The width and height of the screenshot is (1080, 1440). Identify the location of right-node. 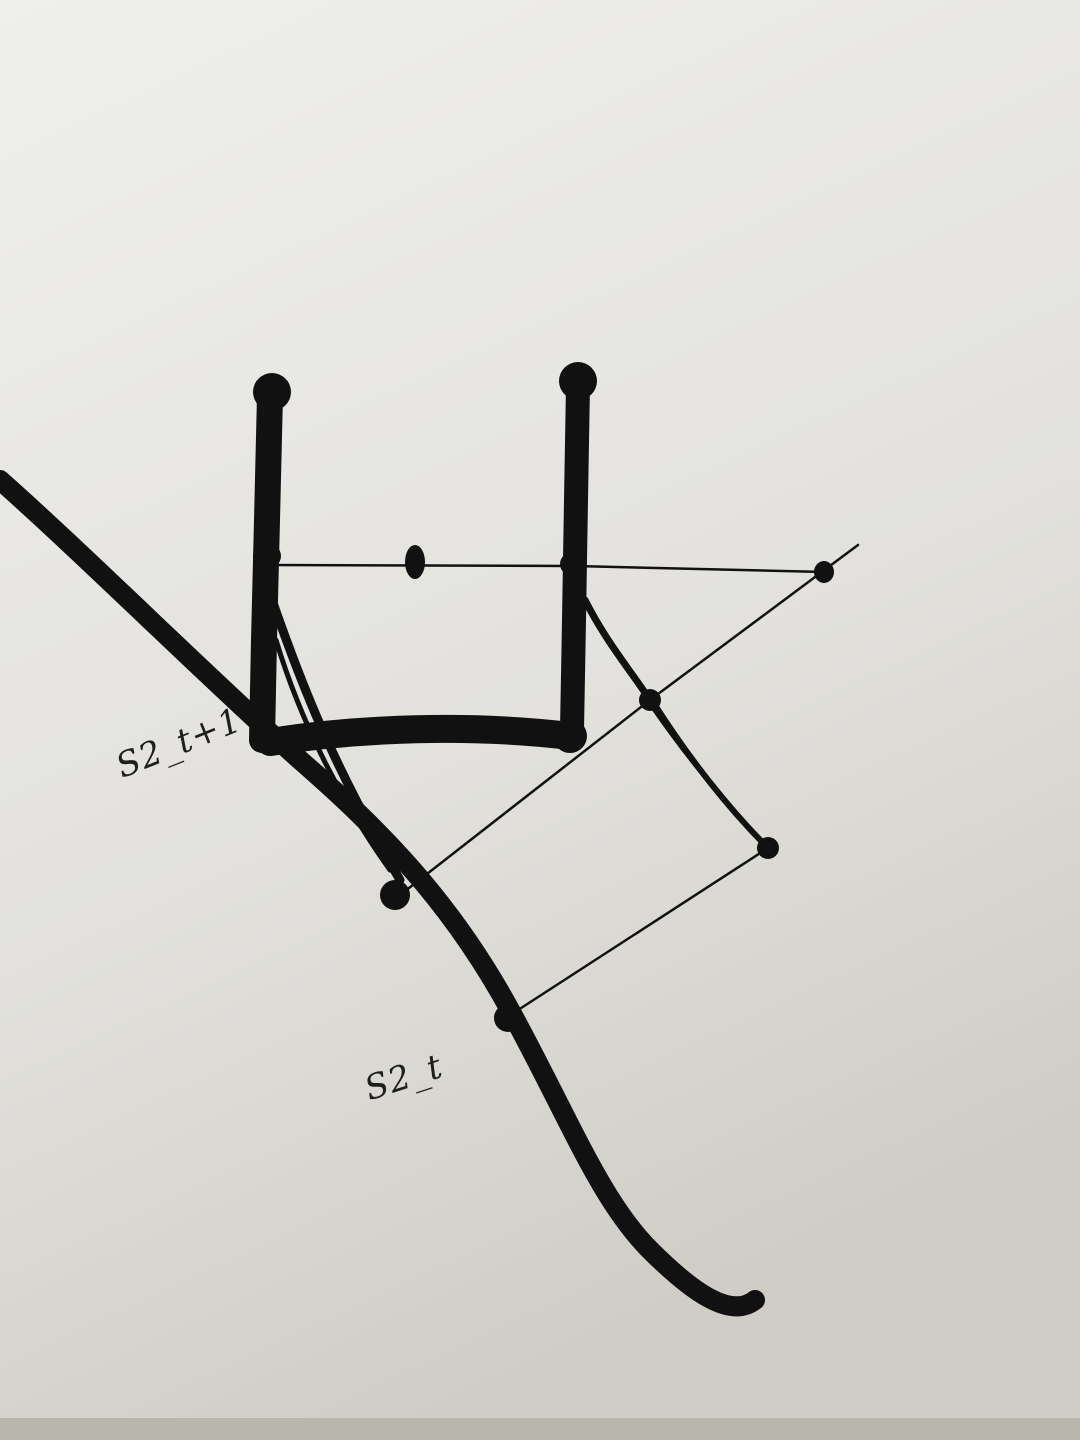
(768, 848).